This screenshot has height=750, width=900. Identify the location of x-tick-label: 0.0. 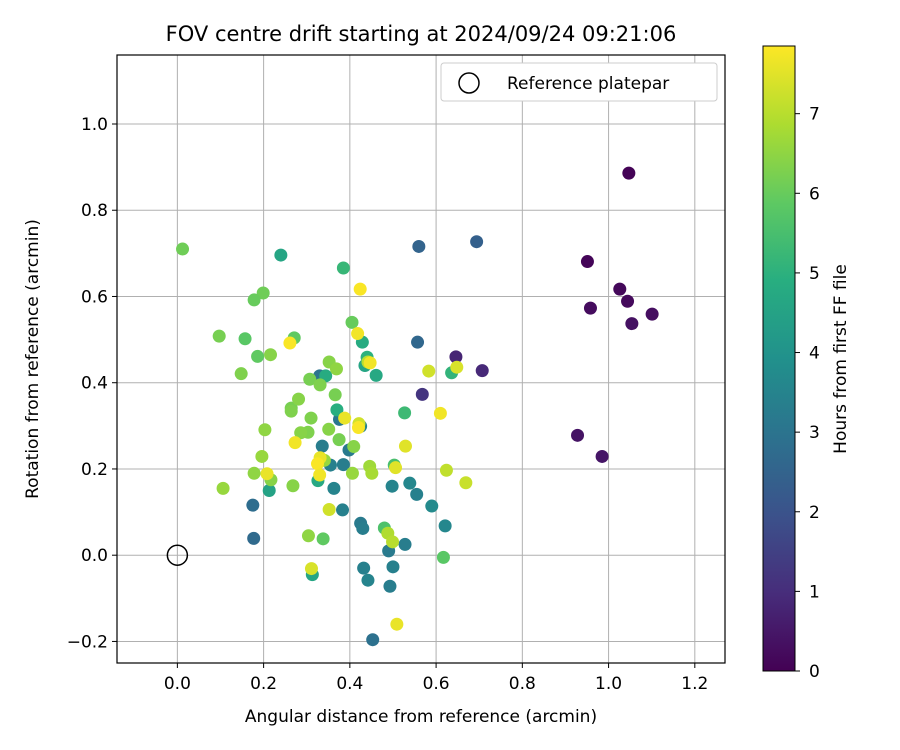
(177, 684).